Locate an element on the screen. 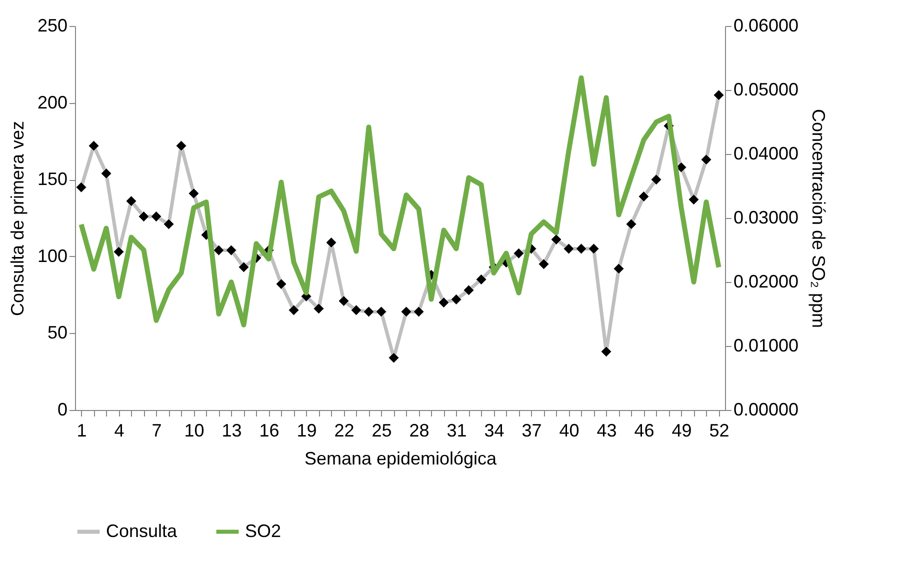 The width and height of the screenshot is (899, 563). x-tick-label: 4 is located at coordinates (119, 430).